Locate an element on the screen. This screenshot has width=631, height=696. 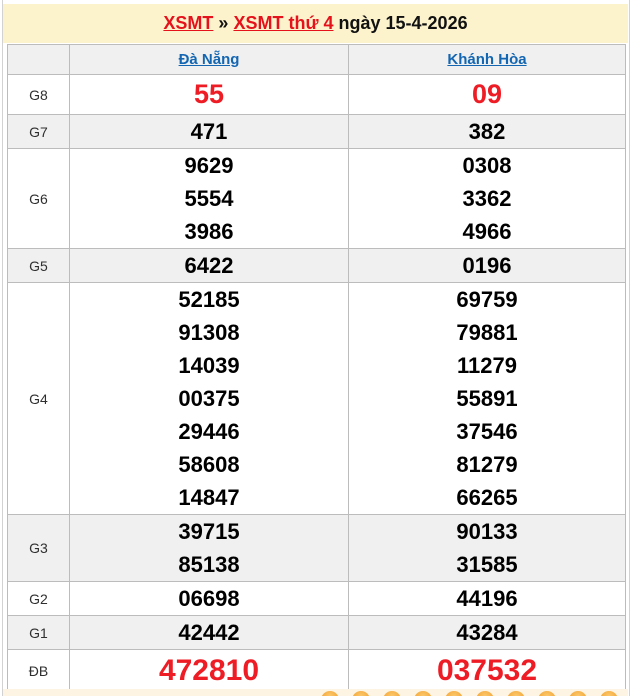
result-number: 471 is located at coordinates (209, 131).